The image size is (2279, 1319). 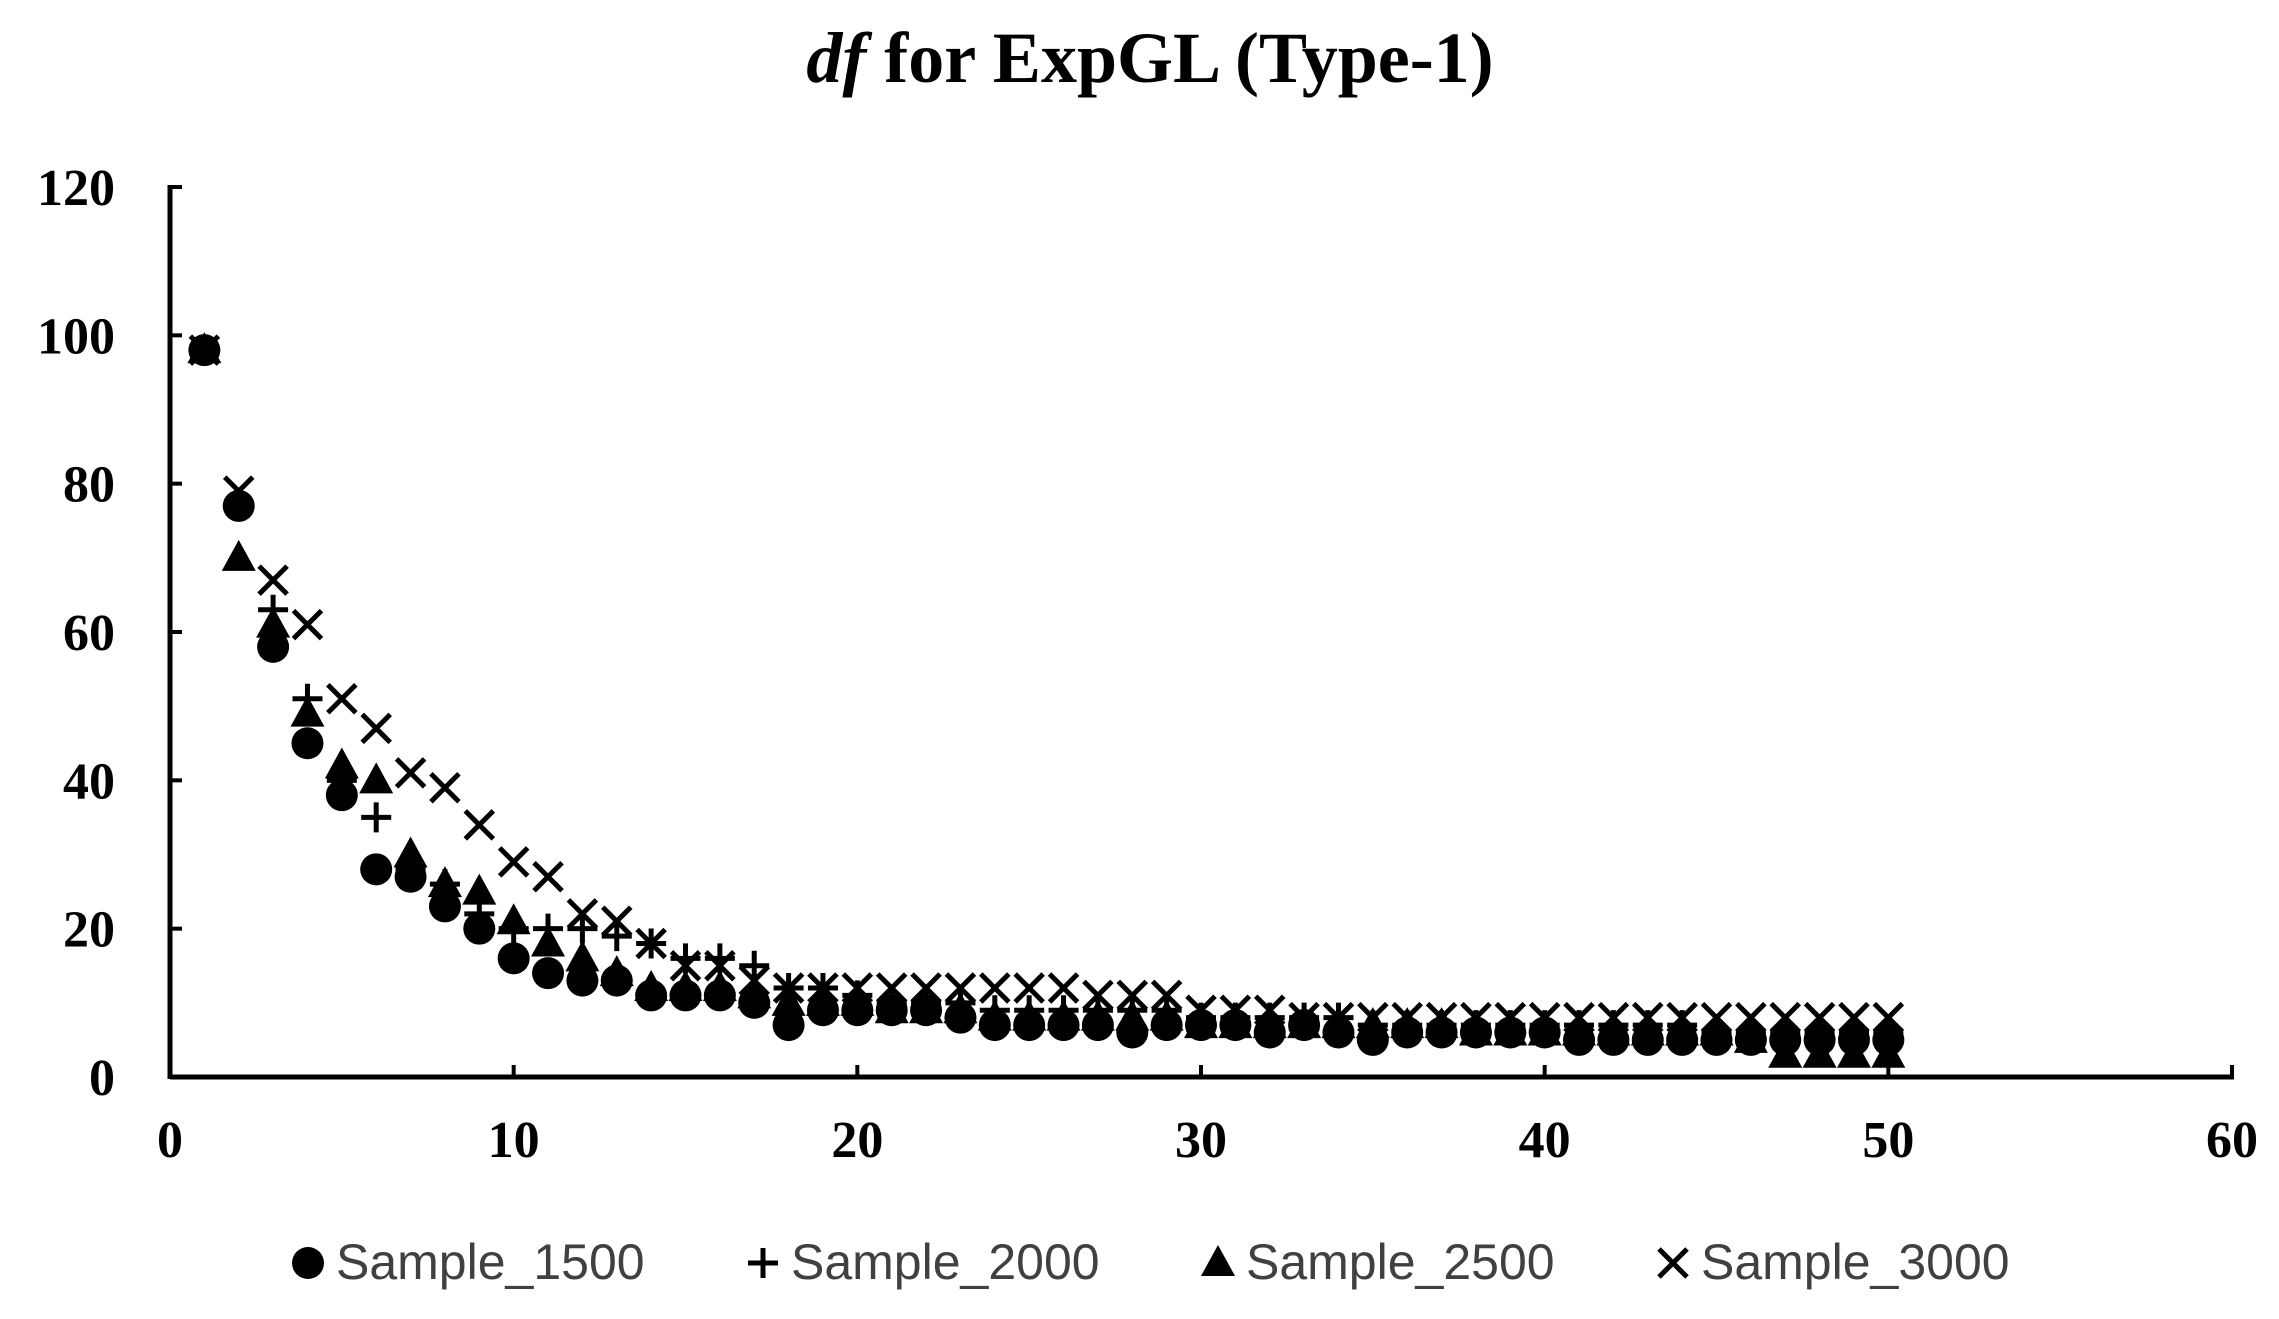 What do you see at coordinates (1179, 58) in the screenshot?
I see `chart-title-rest: for ExpGL (Type-1)` at bounding box center [1179, 58].